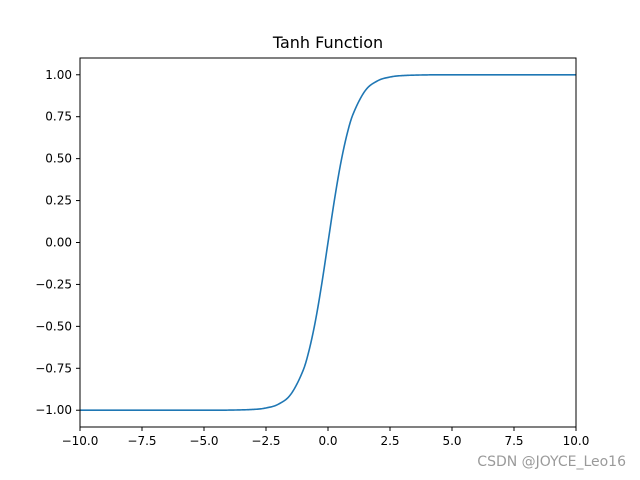 This screenshot has width=640, height=480. I want to click on x-tick-label: 7.5, so click(513, 441).